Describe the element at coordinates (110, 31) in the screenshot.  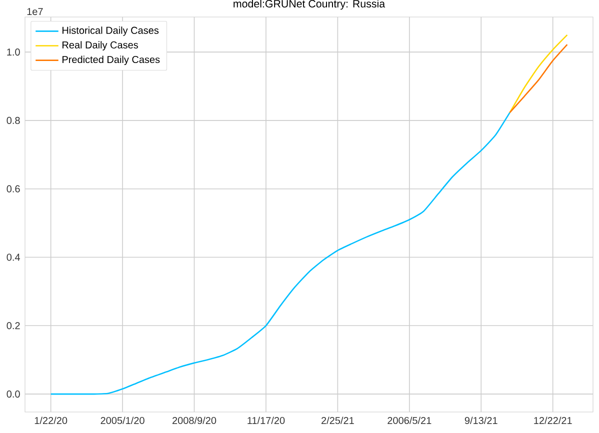
I see `legend-label: Historical Daily Cases` at that location.